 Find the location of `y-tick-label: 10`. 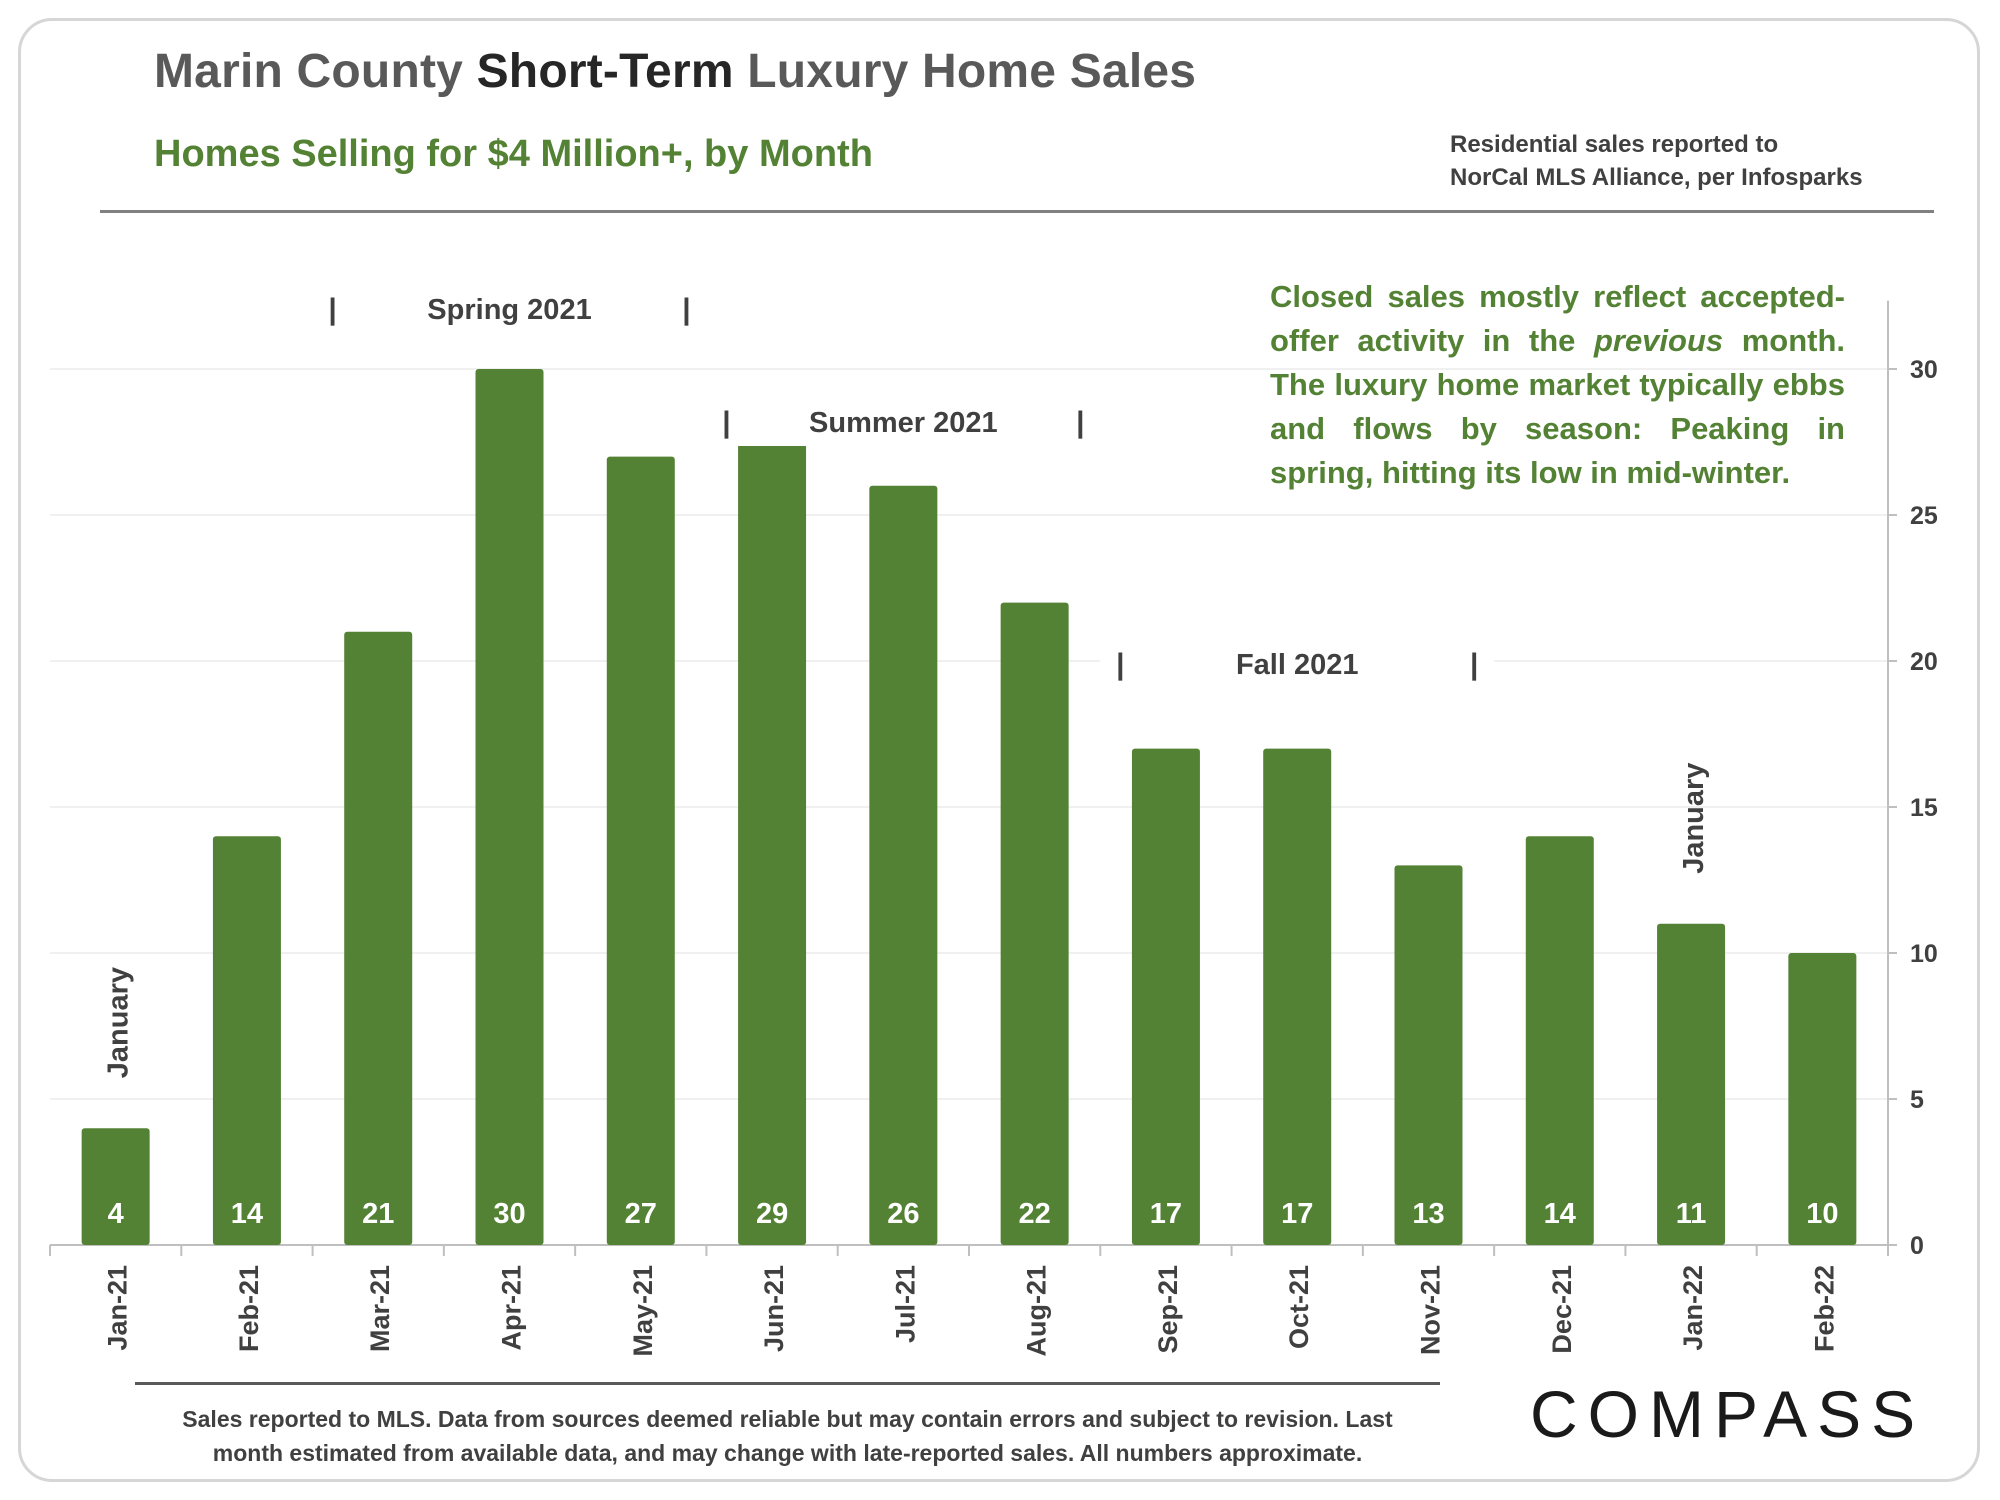

y-tick-label: 10 is located at coordinates (1924, 954).